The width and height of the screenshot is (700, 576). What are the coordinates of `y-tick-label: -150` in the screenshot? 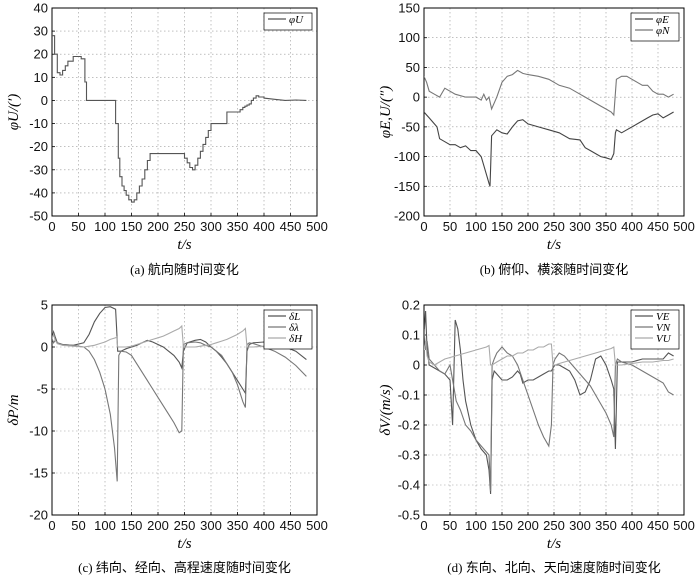 It's located at (407, 186).